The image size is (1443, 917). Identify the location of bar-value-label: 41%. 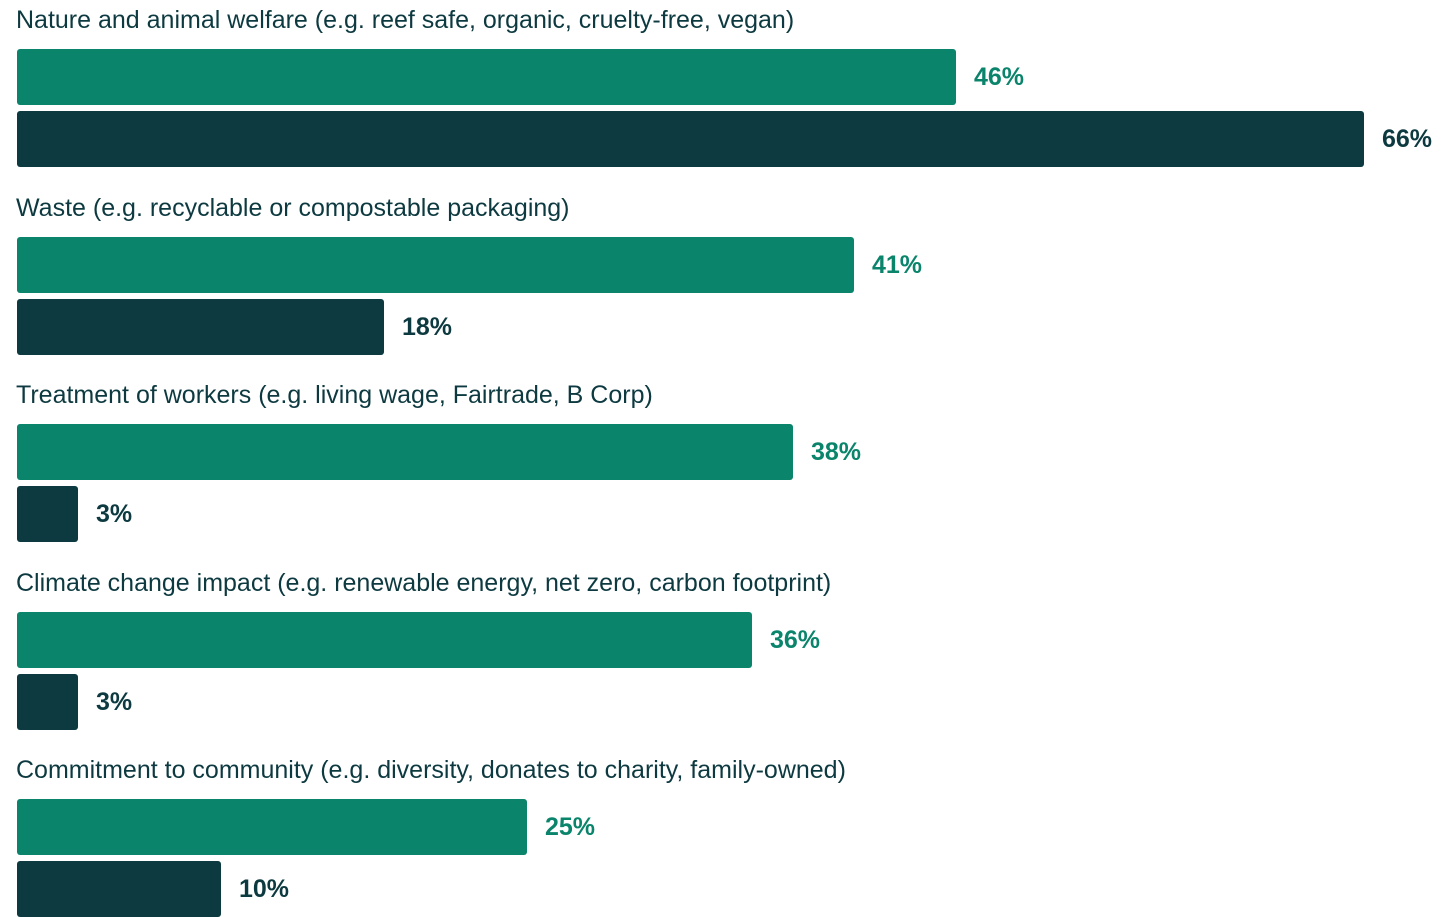
(897, 264).